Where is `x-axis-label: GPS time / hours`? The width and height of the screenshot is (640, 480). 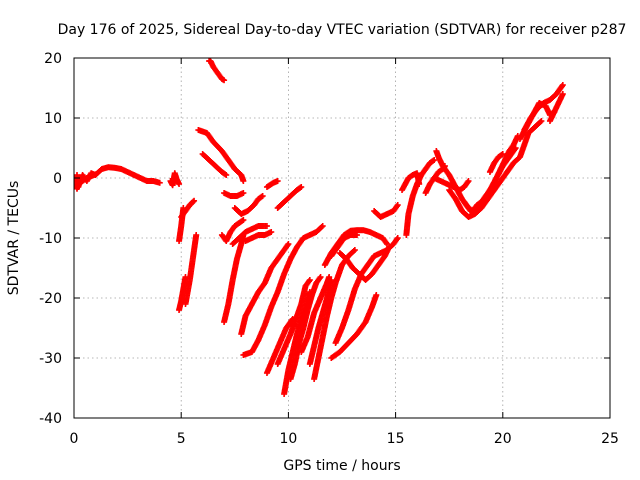
x-axis-label: GPS time / hours is located at coordinates (341, 466).